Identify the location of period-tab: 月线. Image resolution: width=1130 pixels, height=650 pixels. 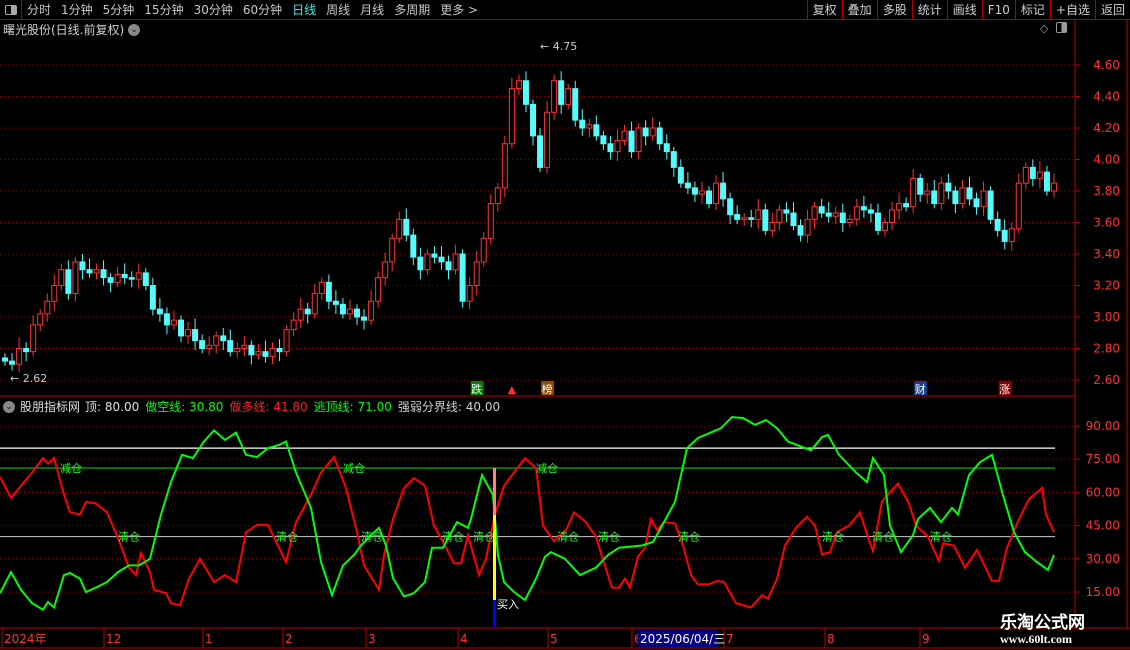
(372, 10).